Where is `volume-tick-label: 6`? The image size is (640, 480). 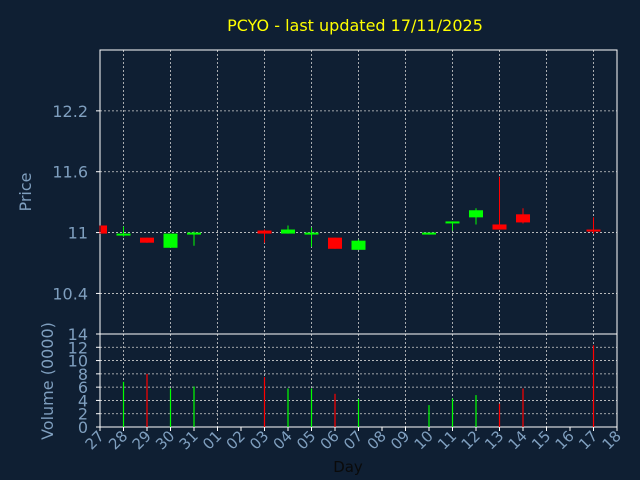
volume-tick-label: 6 is located at coordinates (83, 387).